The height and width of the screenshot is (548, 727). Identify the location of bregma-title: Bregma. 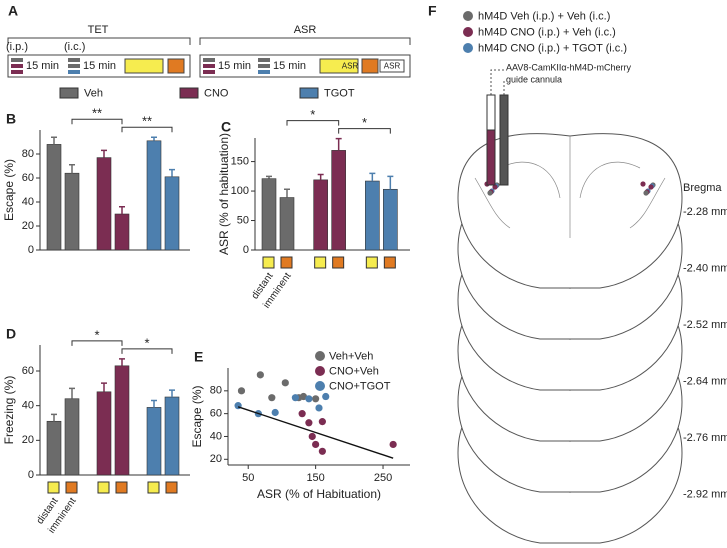
(702, 188).